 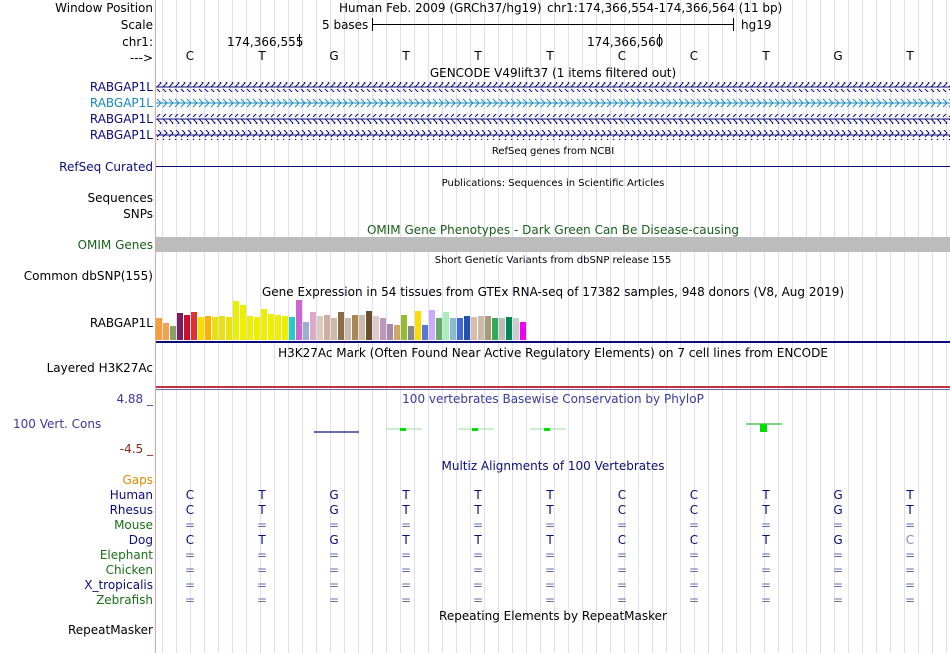 What do you see at coordinates (133, 525) in the screenshot?
I see `species-label-mouse: Mouse` at bounding box center [133, 525].